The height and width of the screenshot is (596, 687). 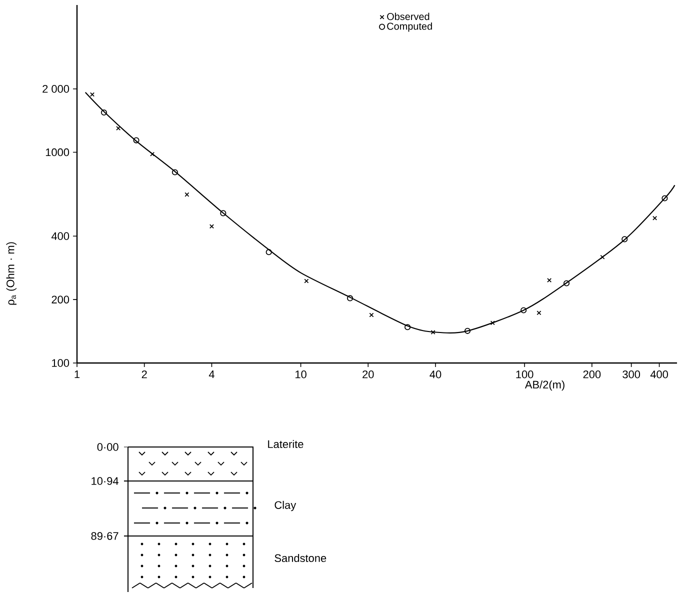 What do you see at coordinates (301, 374) in the screenshot?
I see `x-tick-label: 10` at bounding box center [301, 374].